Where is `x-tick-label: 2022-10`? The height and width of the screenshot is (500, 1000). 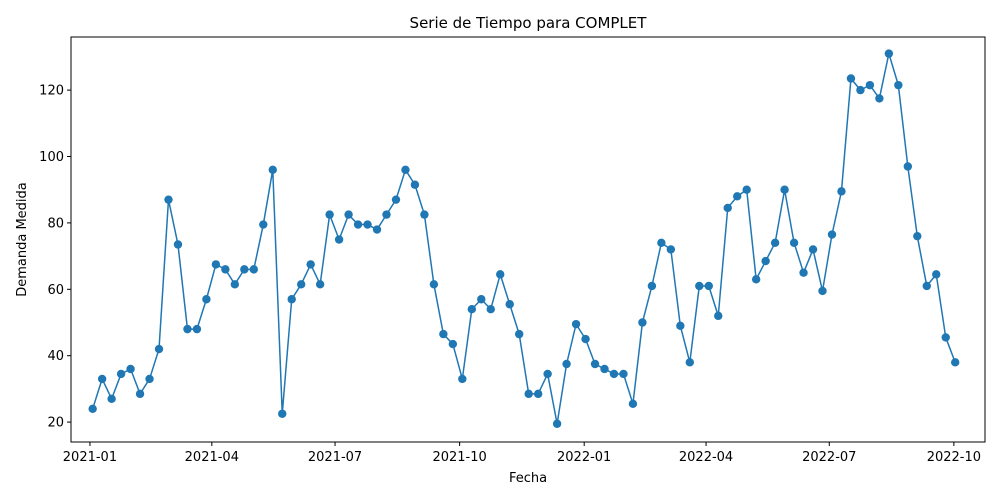
x-tick-label: 2022-10 is located at coordinates (954, 457).